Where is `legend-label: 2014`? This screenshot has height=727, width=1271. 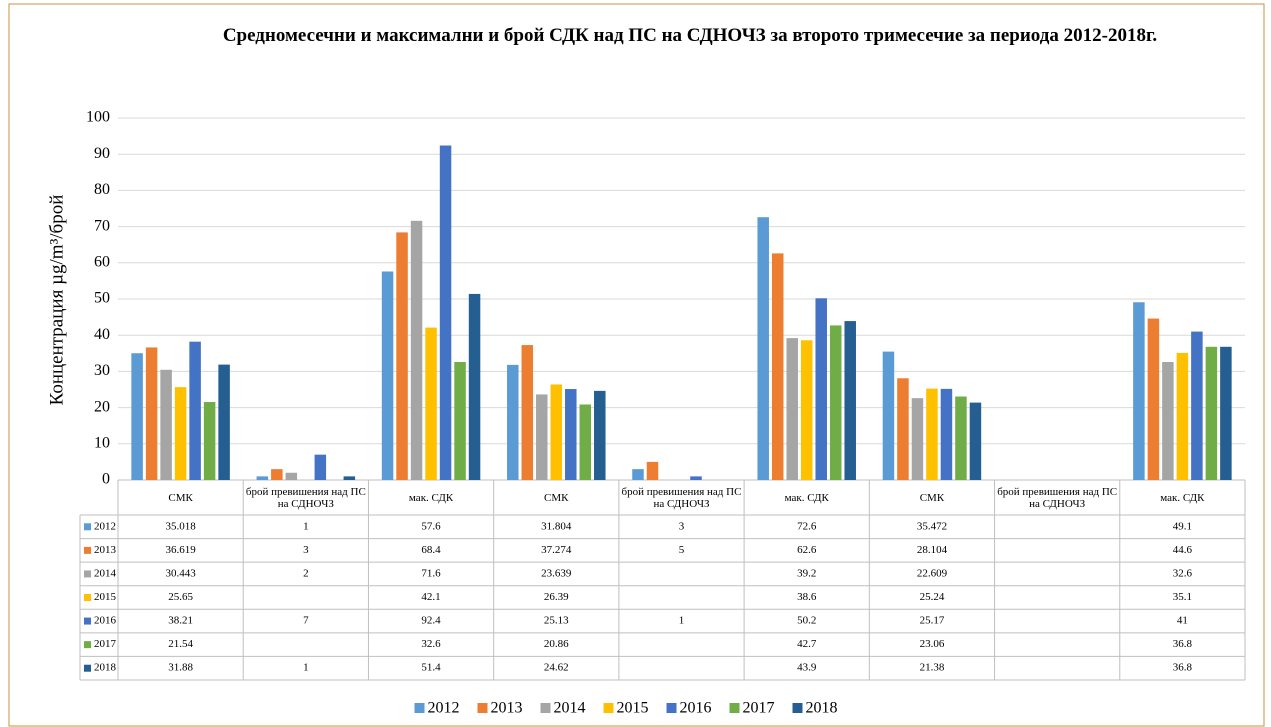 legend-label: 2014 is located at coordinates (570, 708).